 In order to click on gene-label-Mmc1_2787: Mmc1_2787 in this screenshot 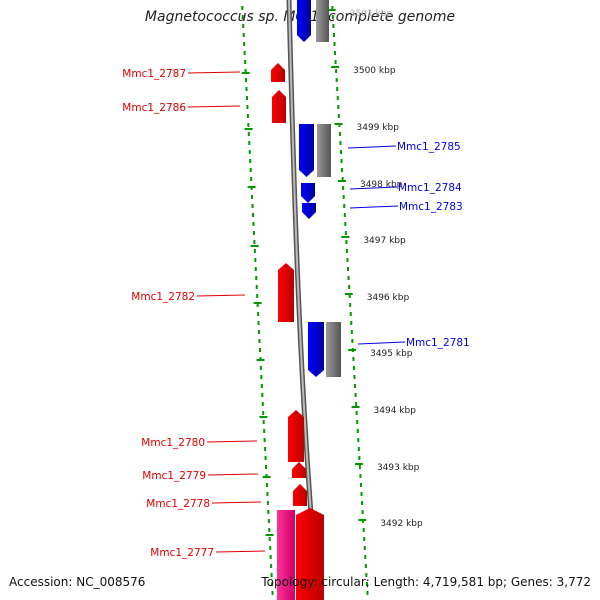, I will do `click(154, 74)`.